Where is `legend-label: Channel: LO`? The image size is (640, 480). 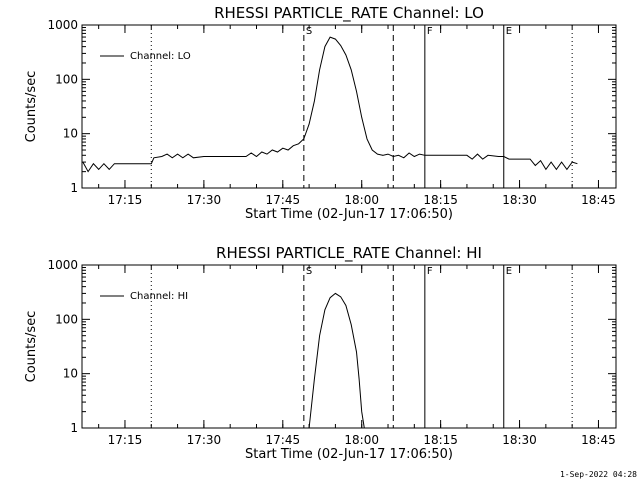
legend-label: Channel: LO is located at coordinates (160, 56).